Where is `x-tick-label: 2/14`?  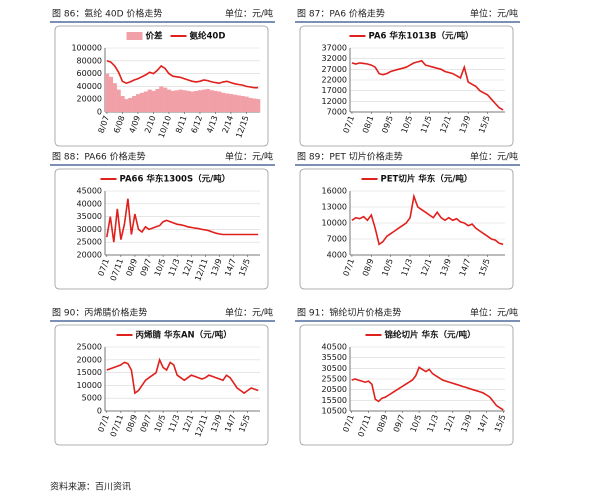 x-tick-label: 2/14 is located at coordinates (228, 124).